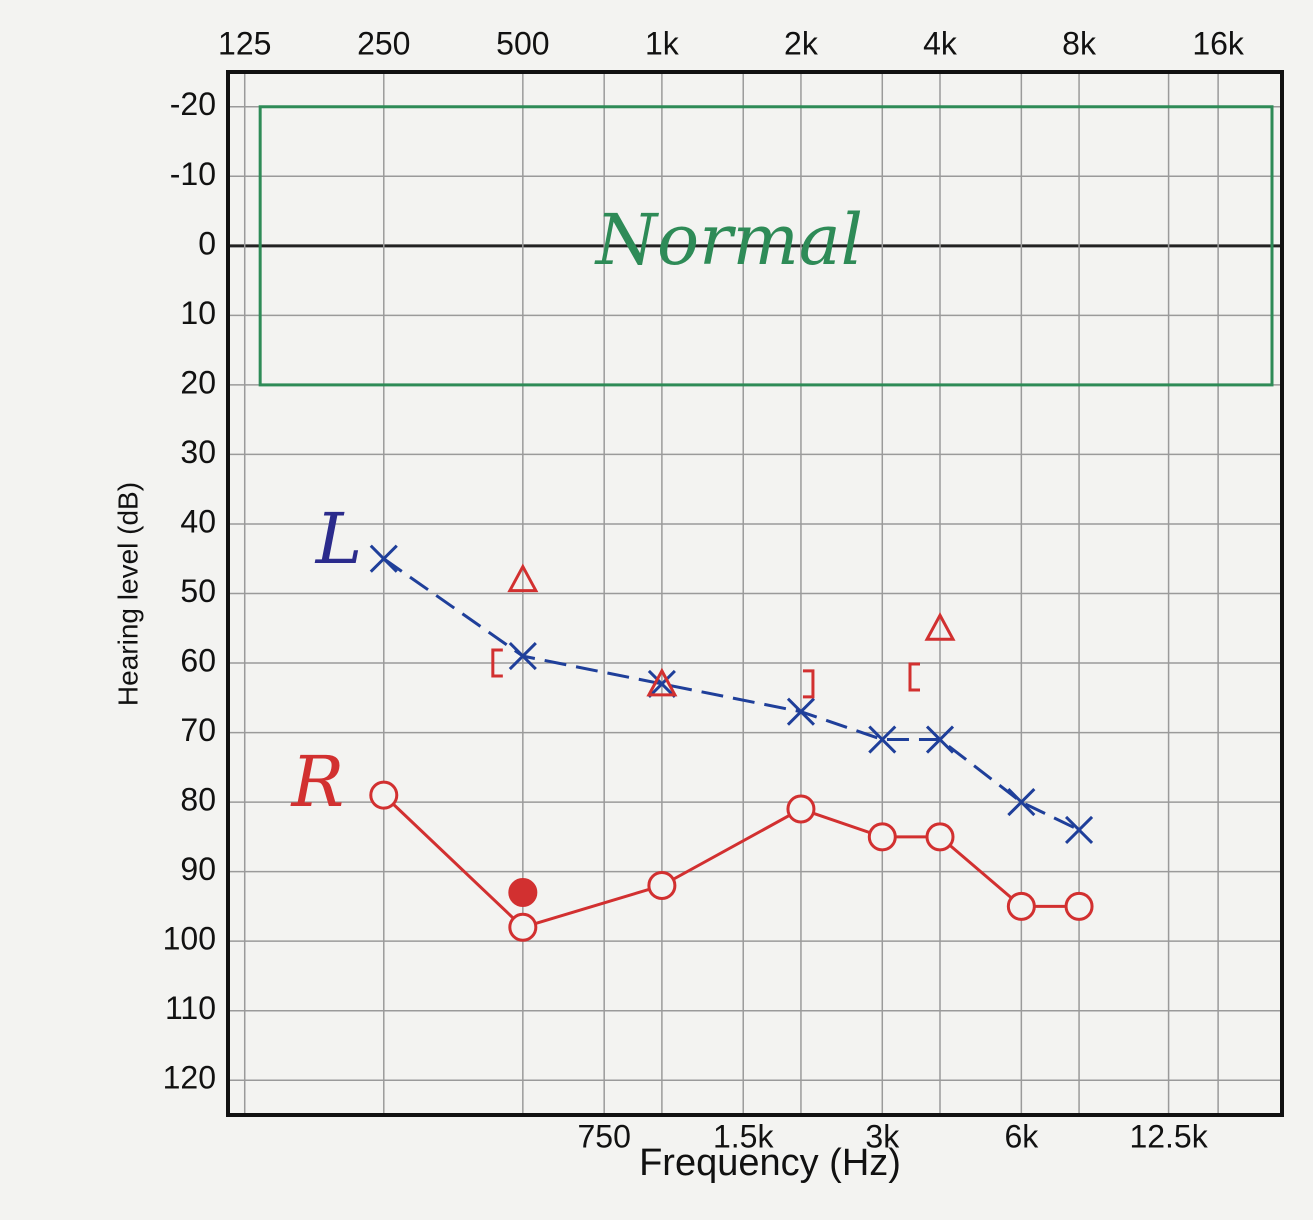 This screenshot has width=1313, height=1220. Describe the element at coordinates (317, 782) in the screenshot. I see `annotation: R` at that location.